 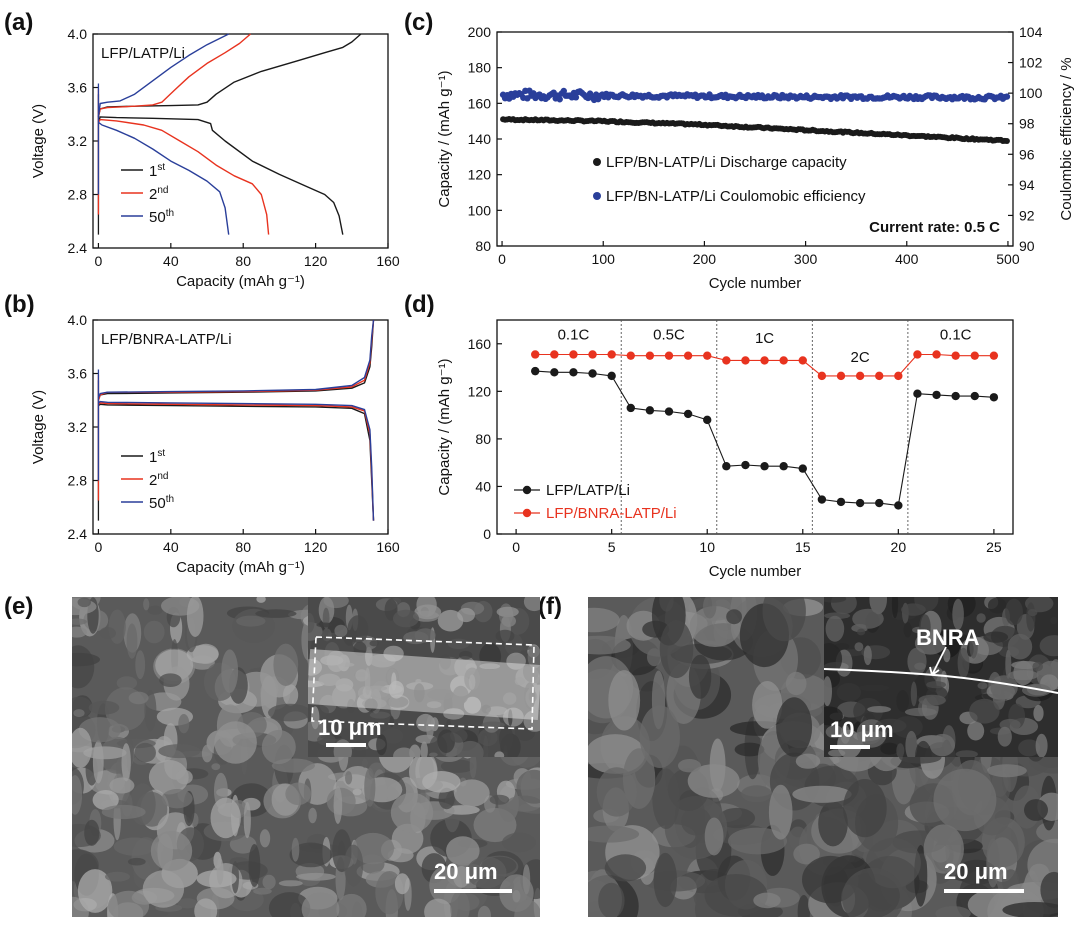 I want to click on panel-c-y2-tick-label-3: 96, so click(x=1027, y=154).